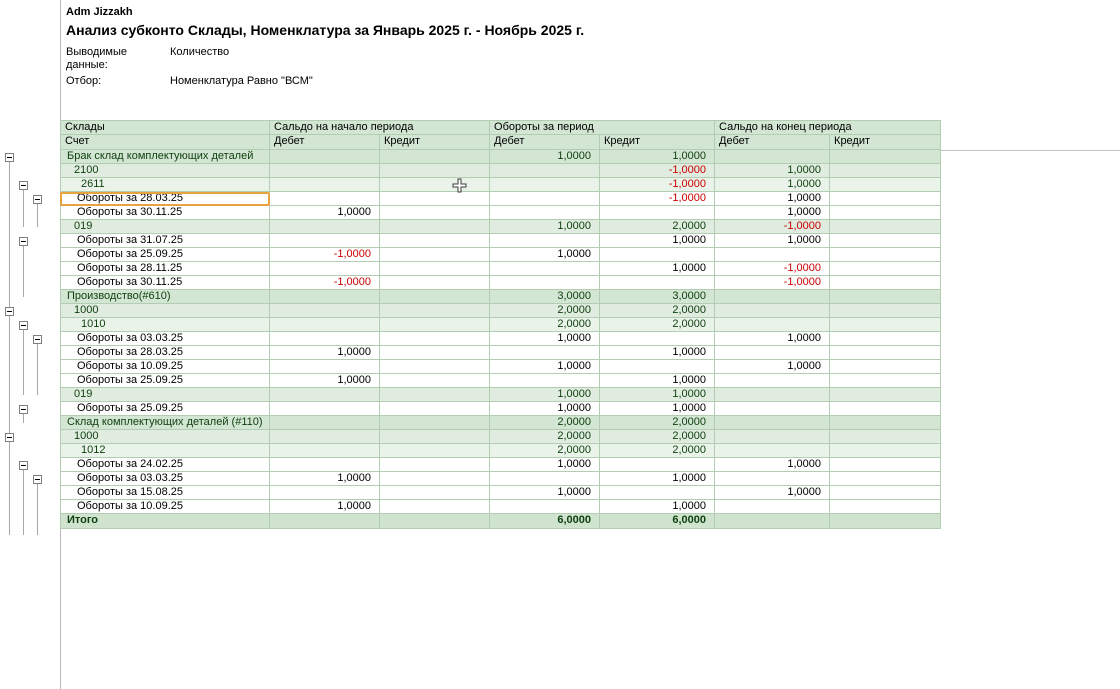  I want to click on row-label-cell: 019, so click(165, 227).